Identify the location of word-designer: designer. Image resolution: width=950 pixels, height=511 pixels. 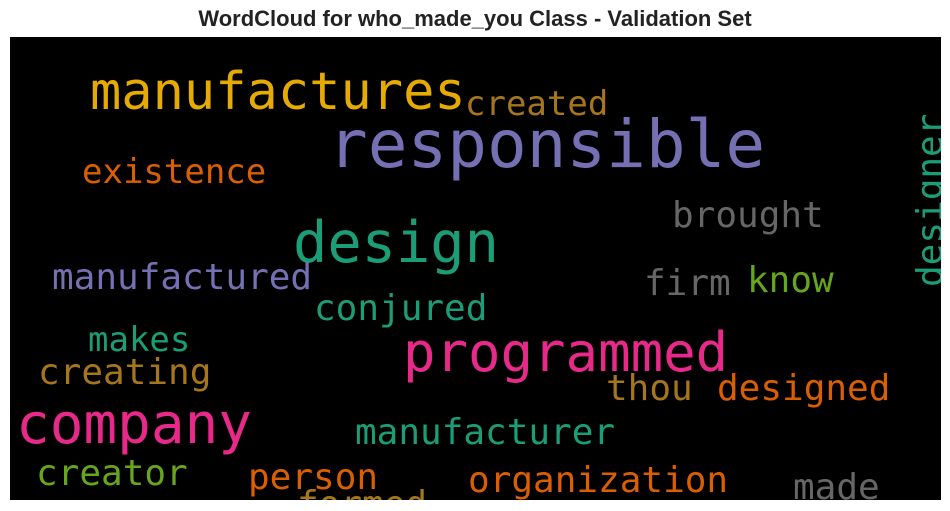
(925, 200).